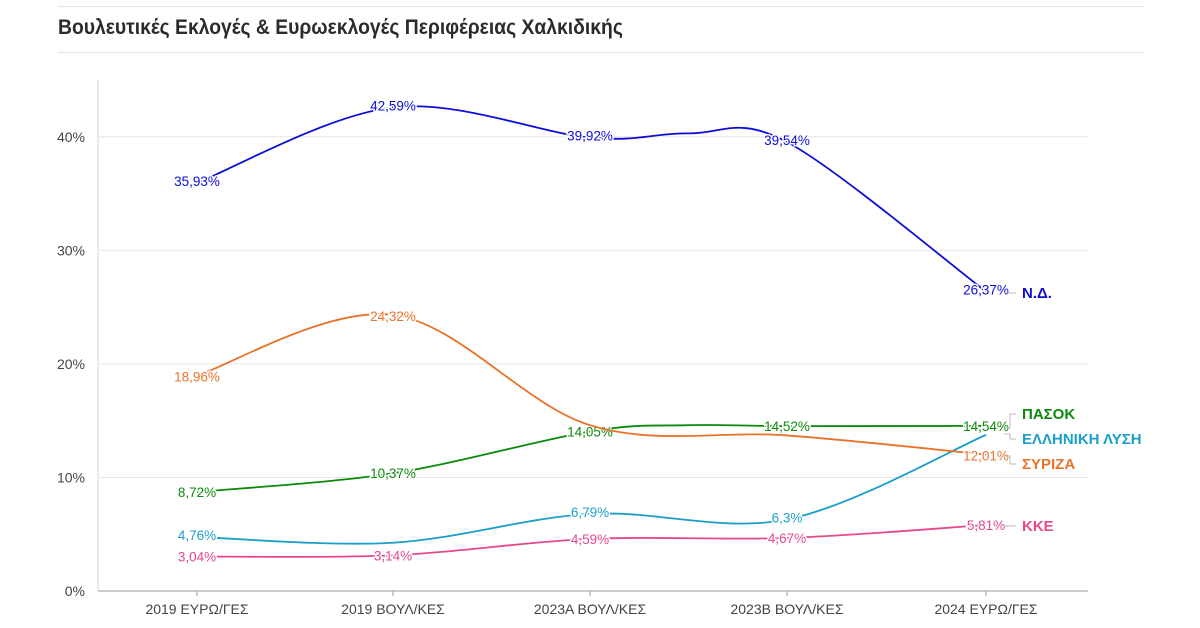 The height and width of the screenshot is (628, 1200). What do you see at coordinates (1037, 293) in the screenshot?
I see `series-0-name-label: Ν.Δ.` at bounding box center [1037, 293].